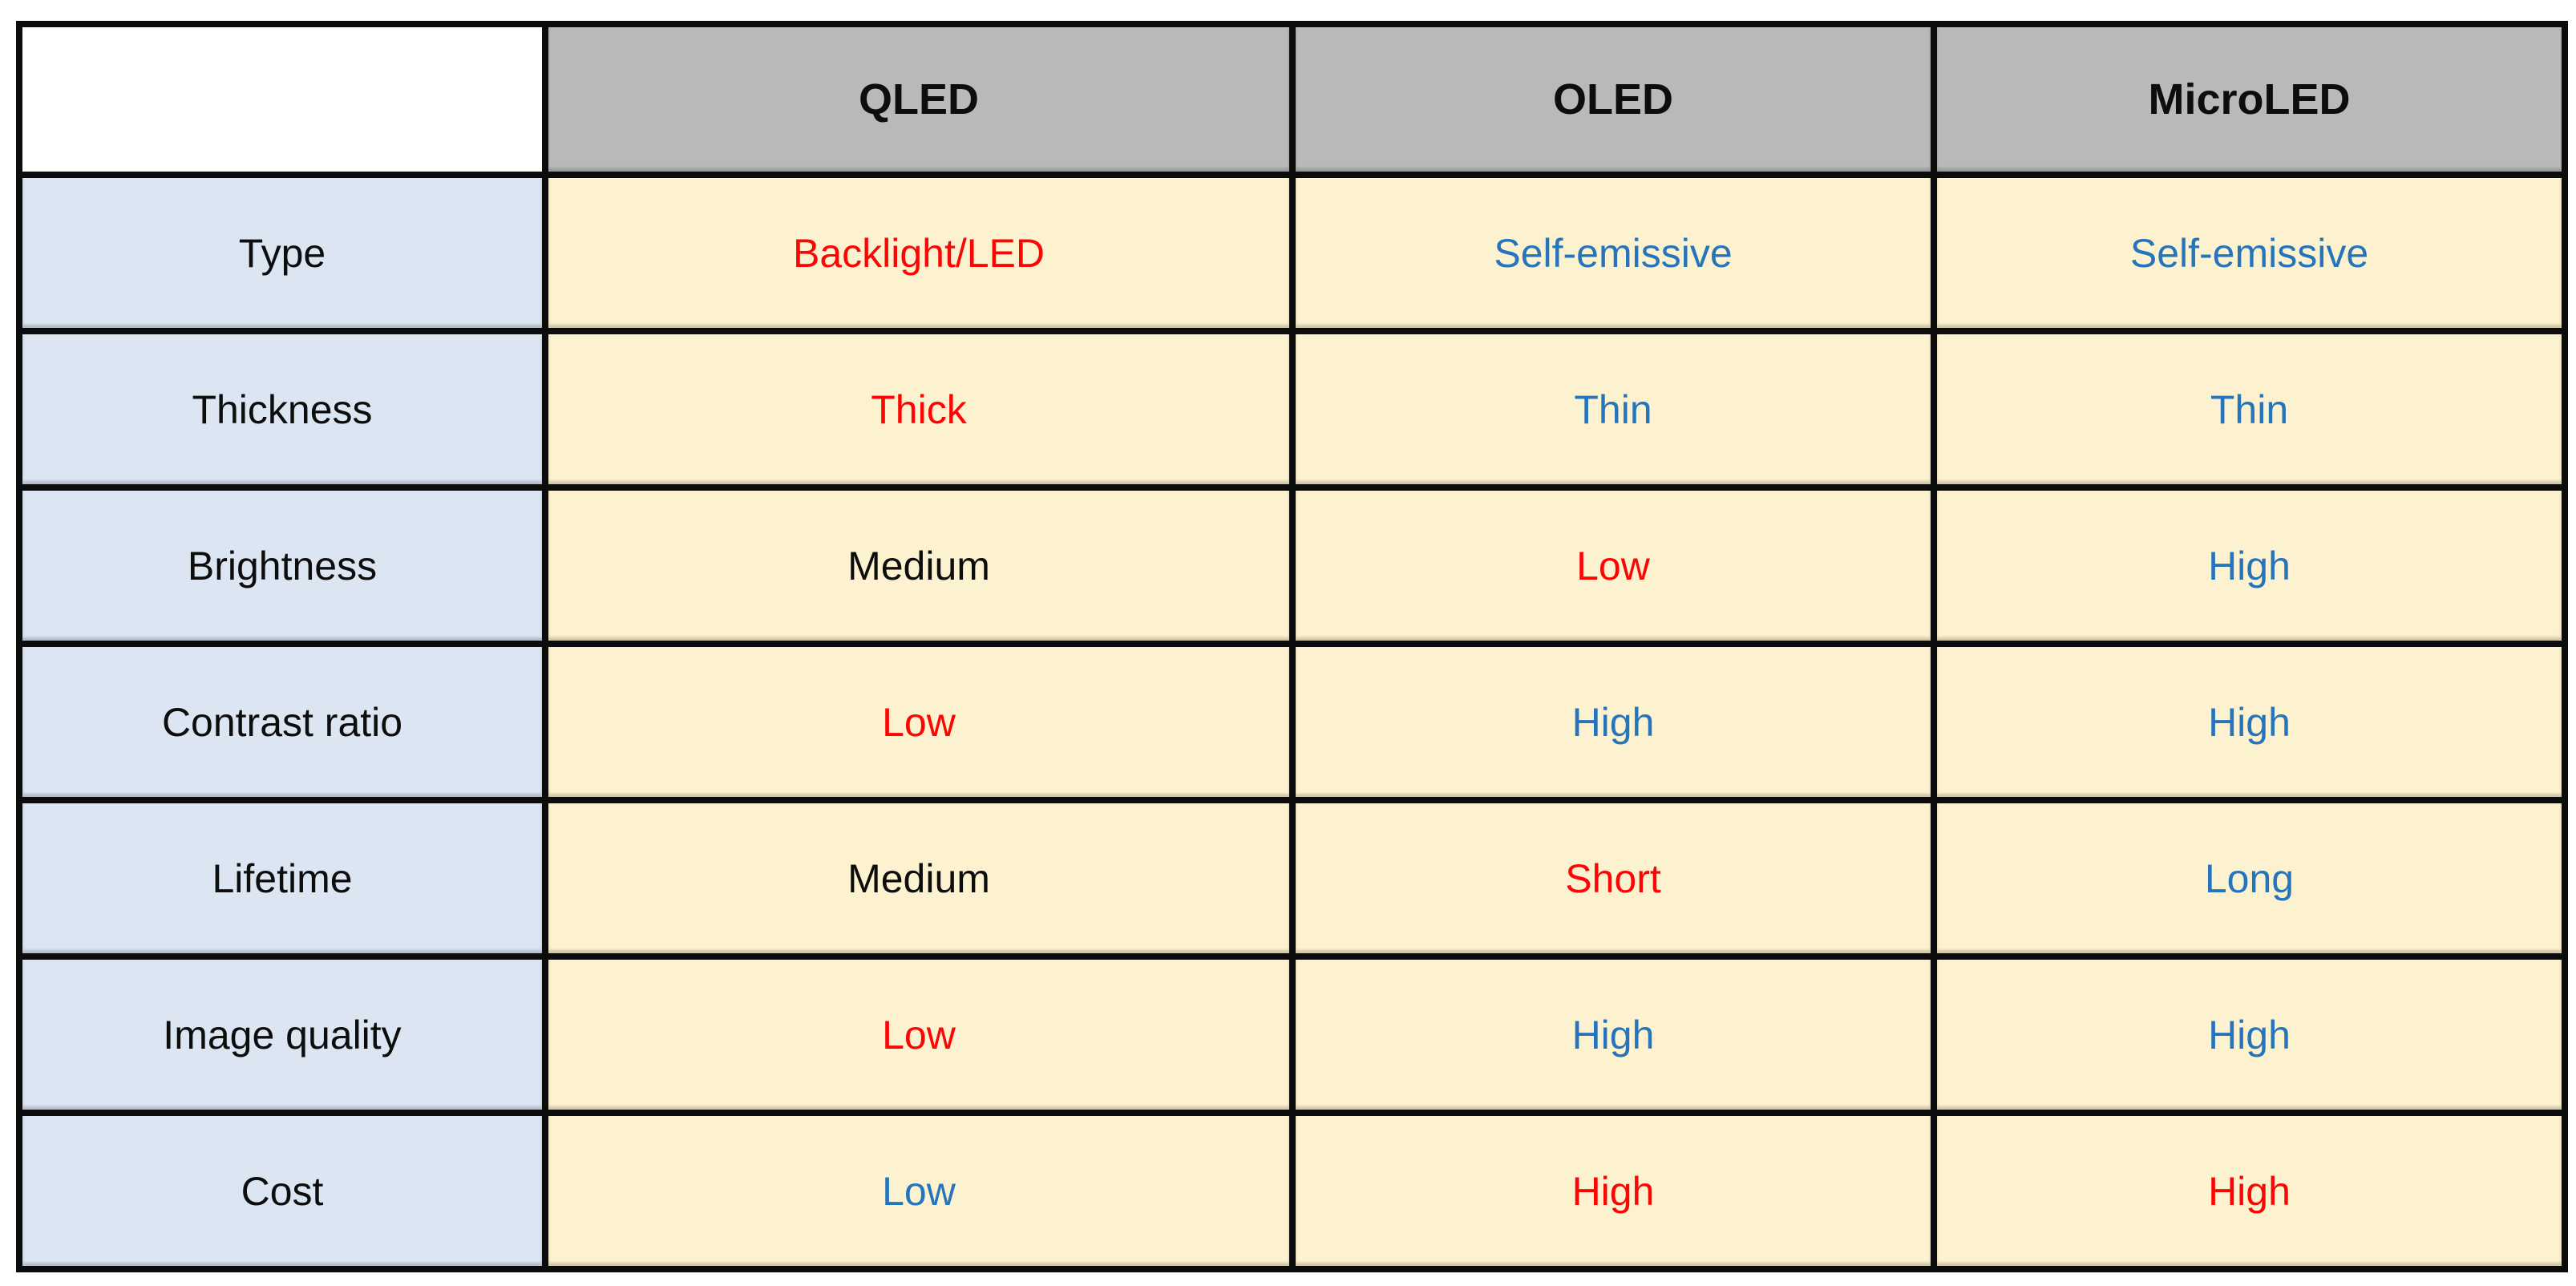 The height and width of the screenshot is (1286, 2576). I want to click on table-row-thickness: Thickness Thick Thin Thin, so click(1292, 409).